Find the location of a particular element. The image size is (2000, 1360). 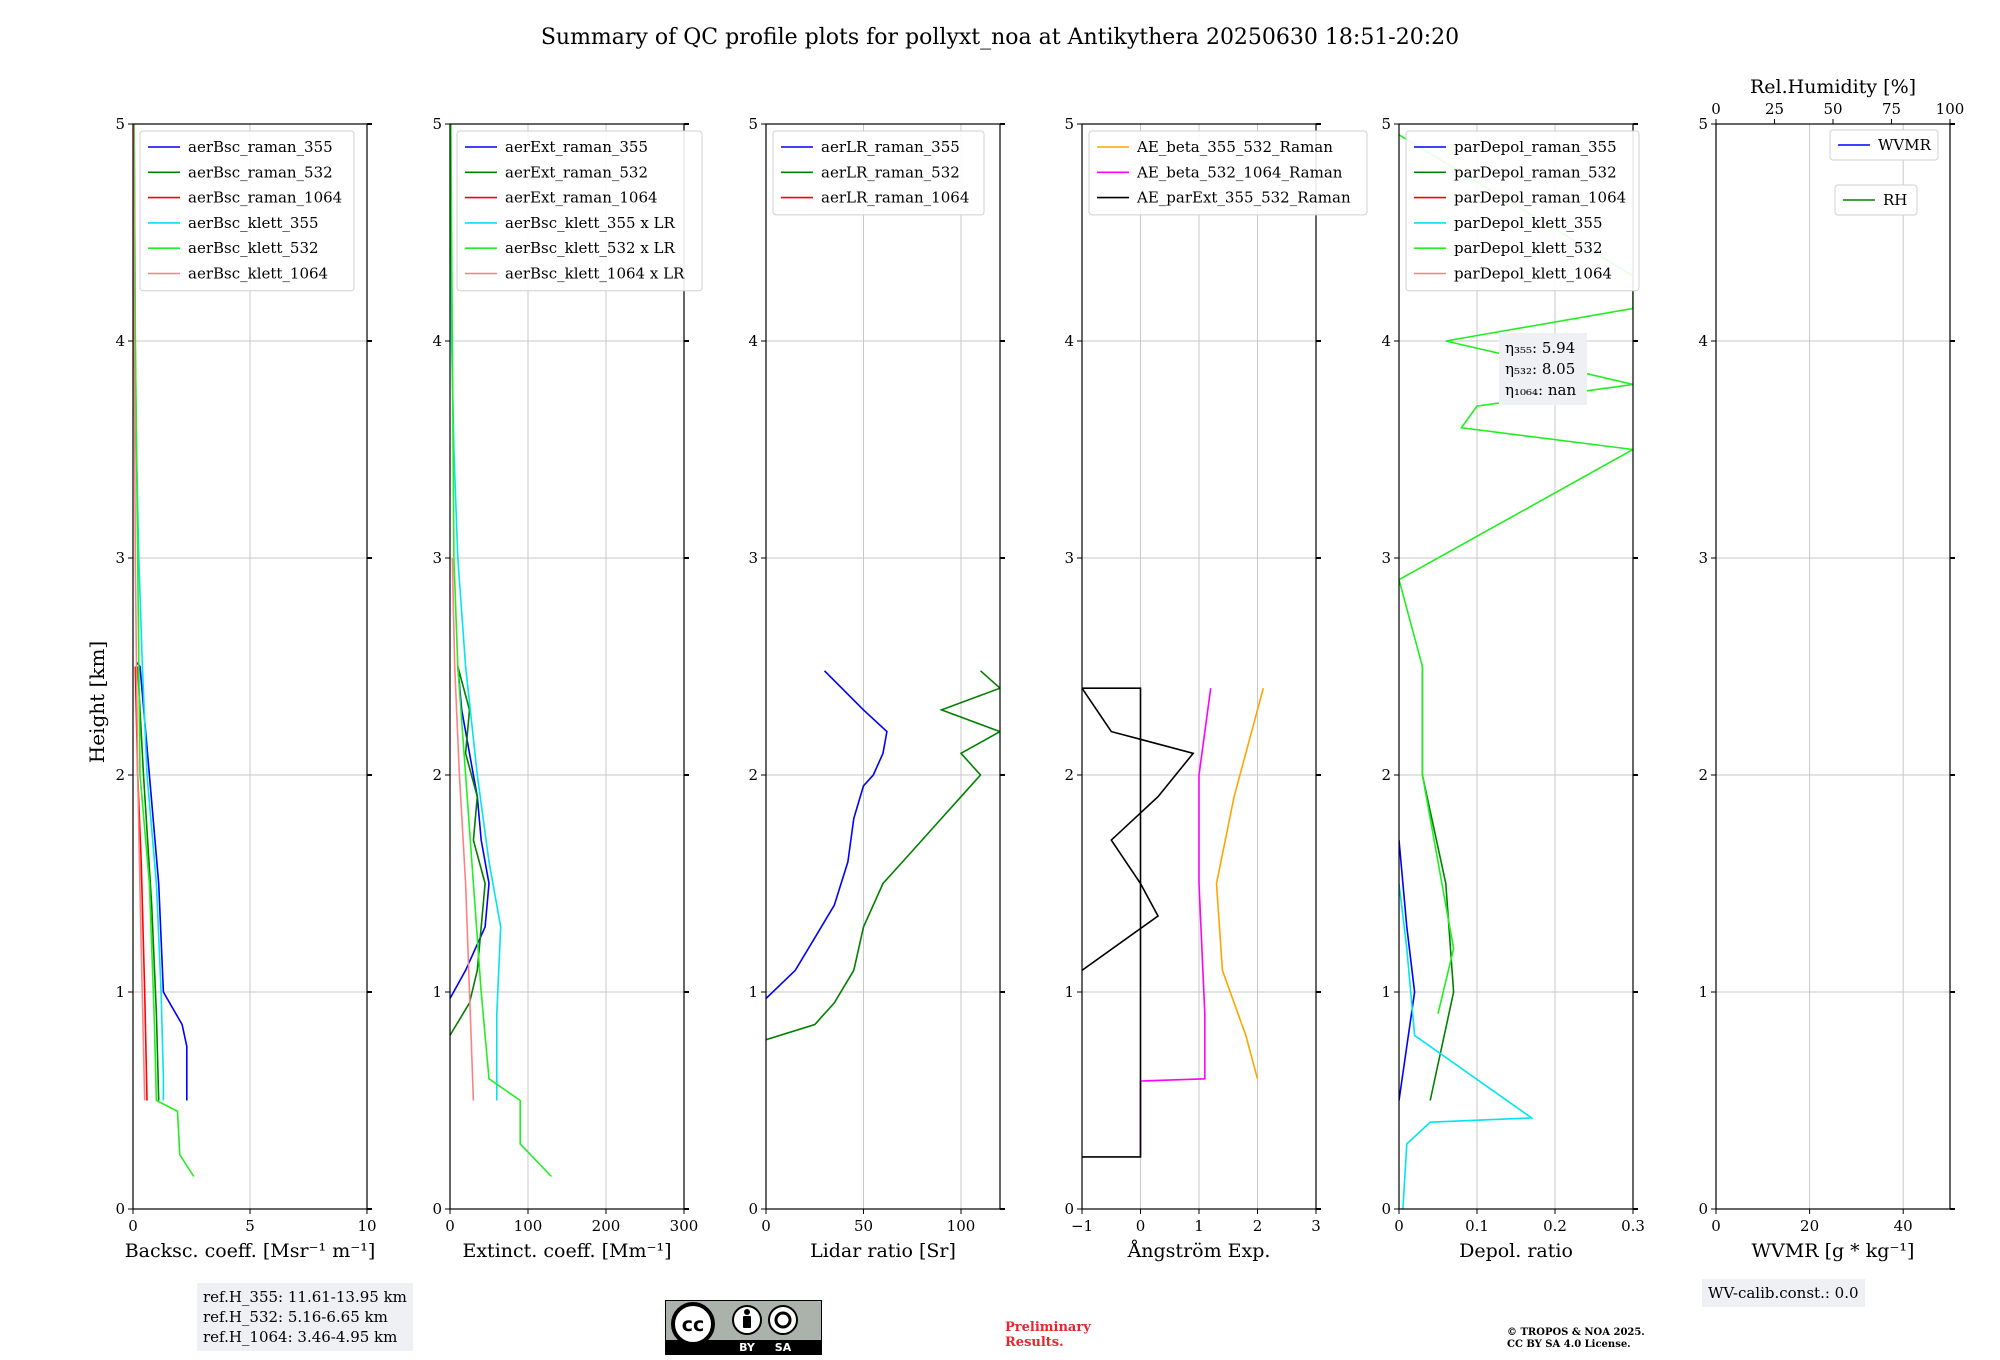

top-x-tick-label: 25 is located at coordinates (1774, 109).